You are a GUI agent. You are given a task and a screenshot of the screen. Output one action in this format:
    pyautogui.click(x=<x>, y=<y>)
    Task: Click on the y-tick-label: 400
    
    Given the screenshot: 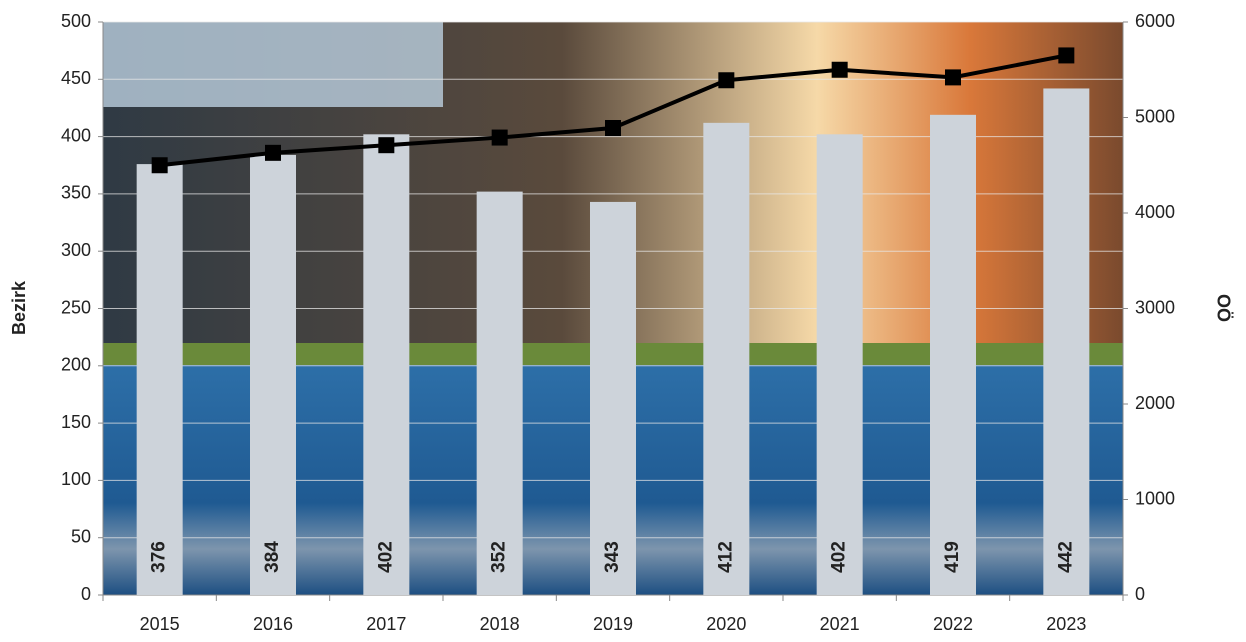 What is the action you would take?
    pyautogui.click(x=76, y=135)
    